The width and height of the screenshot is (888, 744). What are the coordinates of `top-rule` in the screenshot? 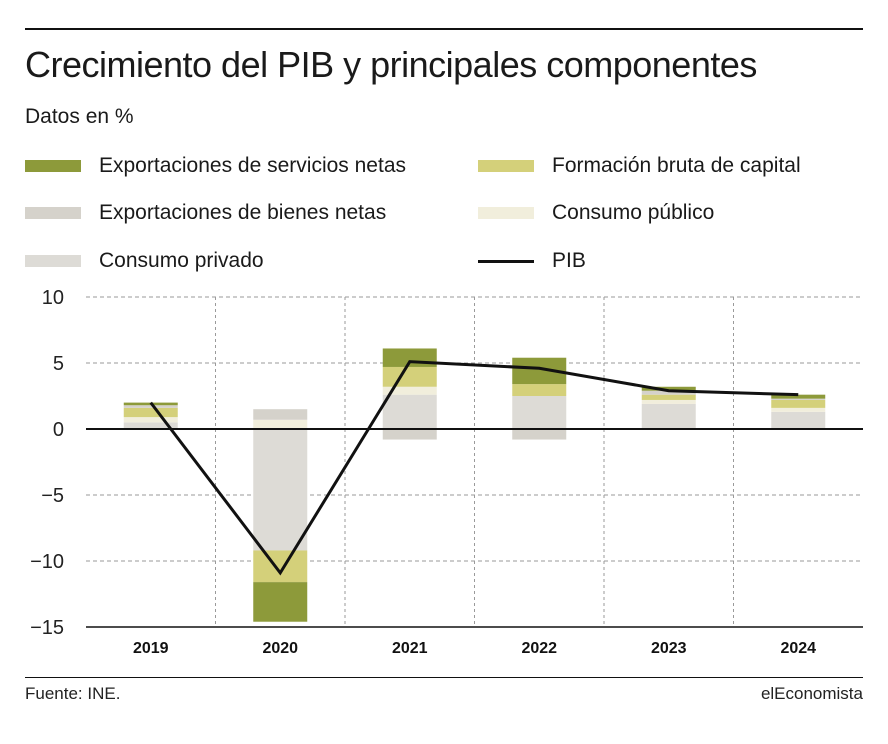 It's located at (444, 29).